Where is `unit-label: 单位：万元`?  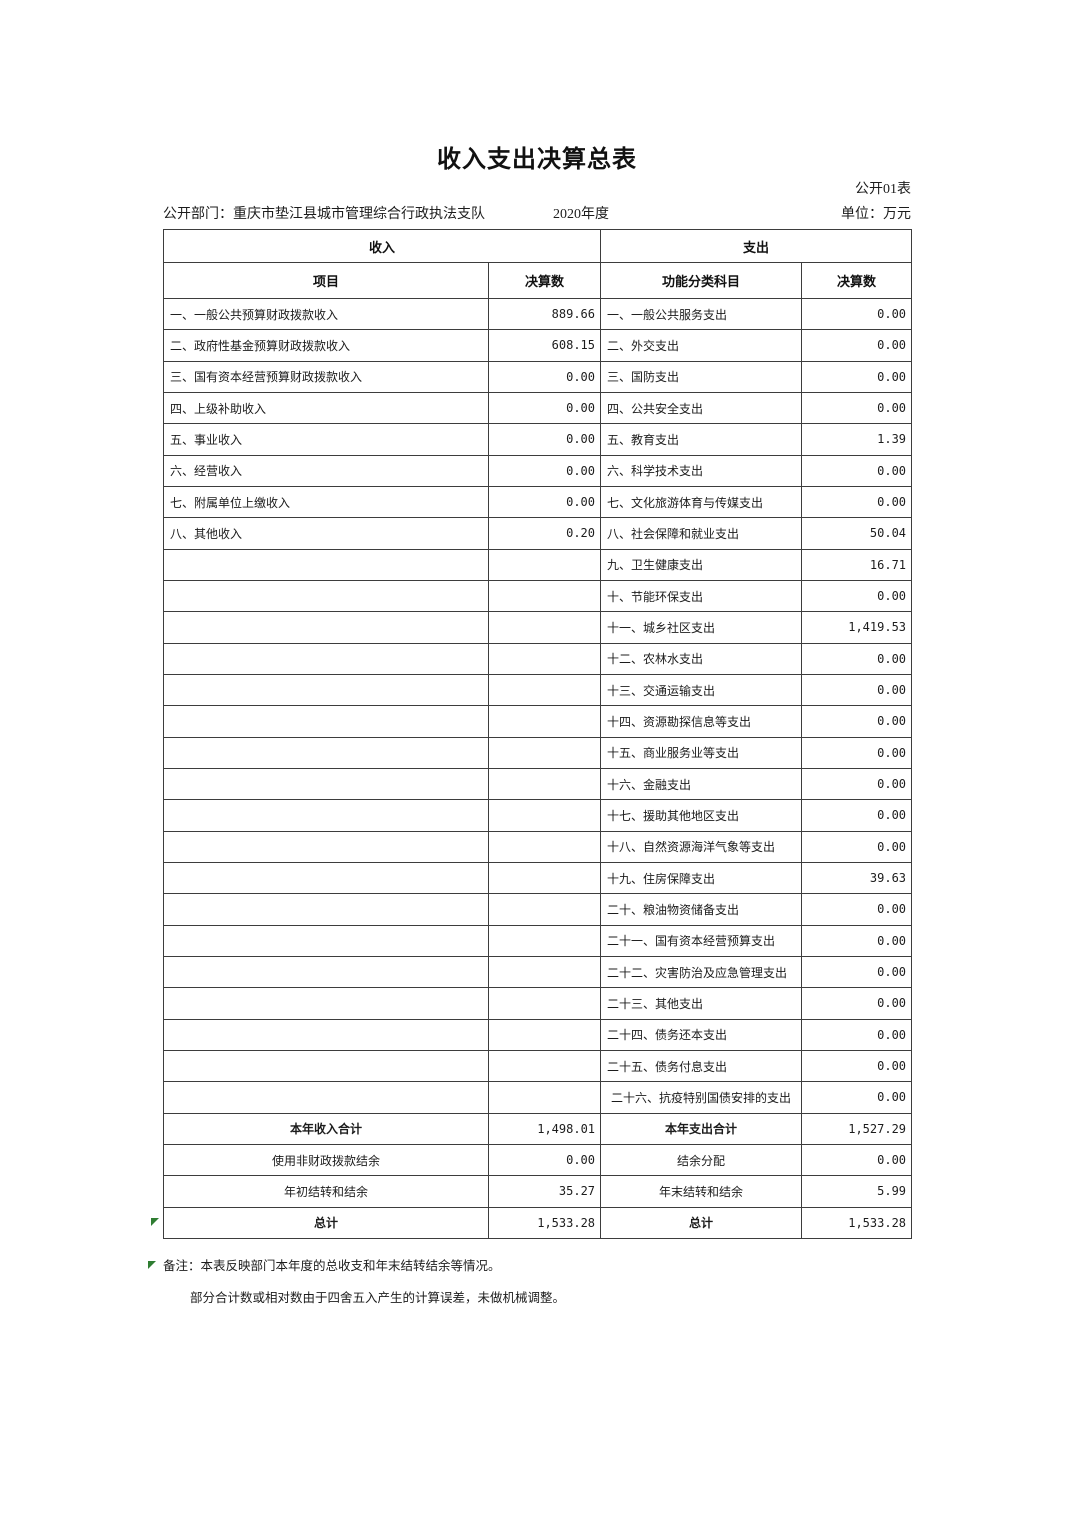 unit-label: 单位：万元 is located at coordinates (876, 214).